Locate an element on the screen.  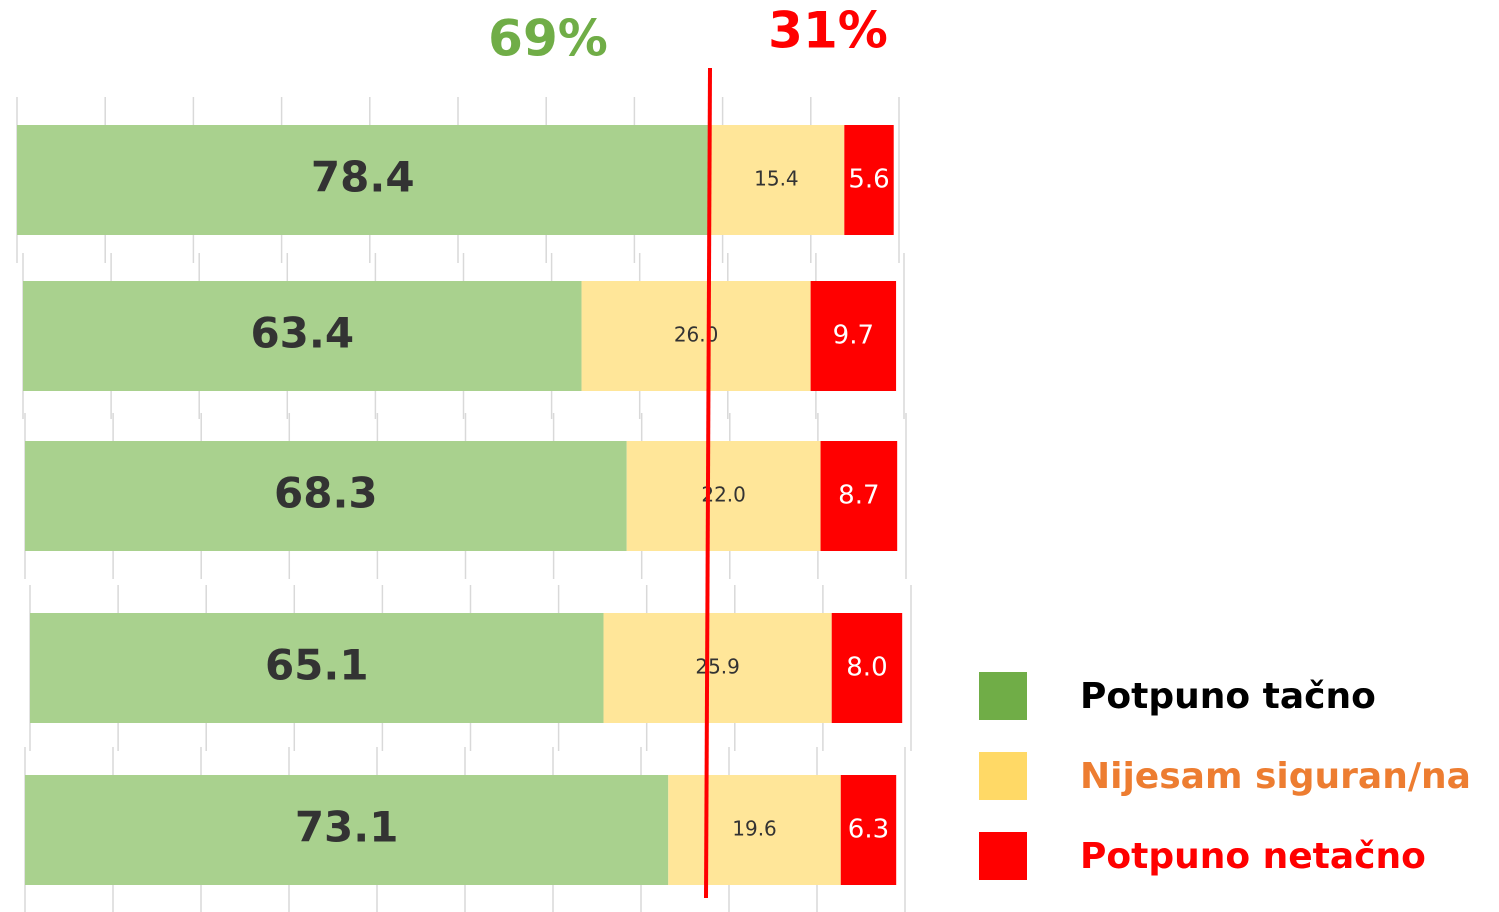
value-label: 19.6 is located at coordinates (754, 829).